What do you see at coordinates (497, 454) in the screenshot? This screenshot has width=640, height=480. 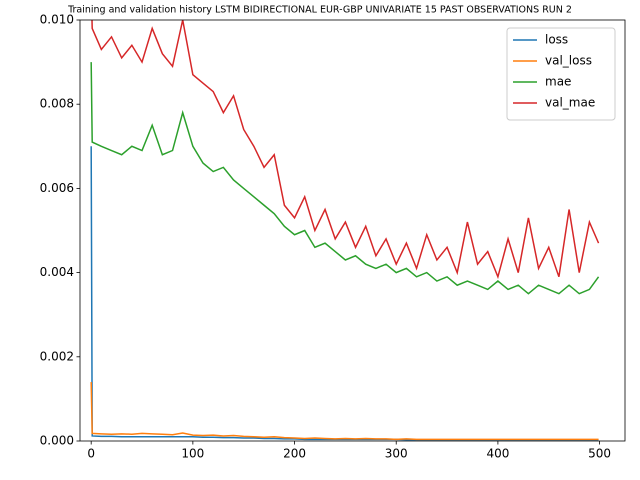 I see `x-tick-label: 400` at bounding box center [497, 454].